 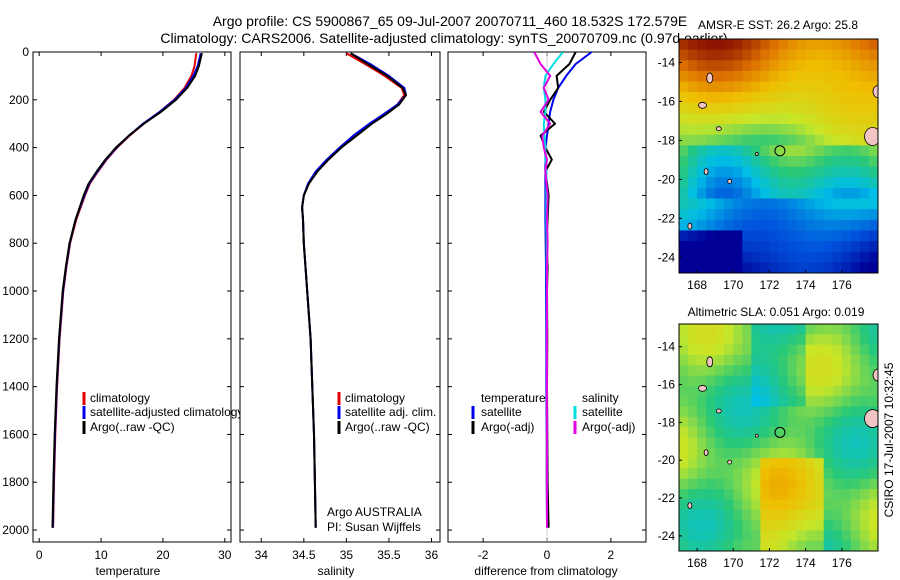 What do you see at coordinates (15, 387) in the screenshot?
I see `y-tick-label: 1400` at bounding box center [15, 387].